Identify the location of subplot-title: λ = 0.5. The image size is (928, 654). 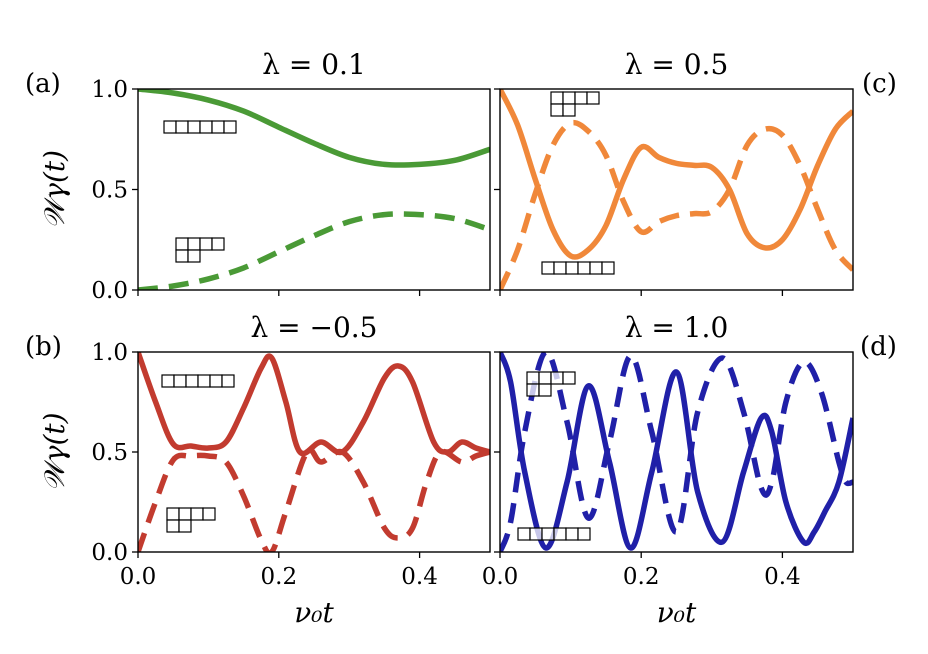
(677, 64).